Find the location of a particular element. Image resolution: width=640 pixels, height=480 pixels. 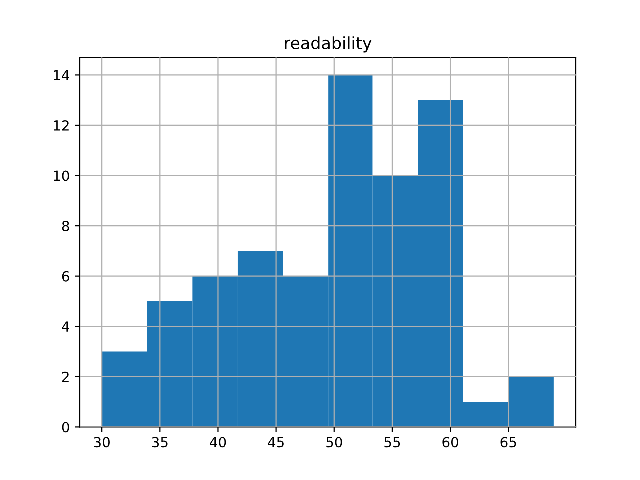

x-tick-label: 45 is located at coordinates (276, 442).